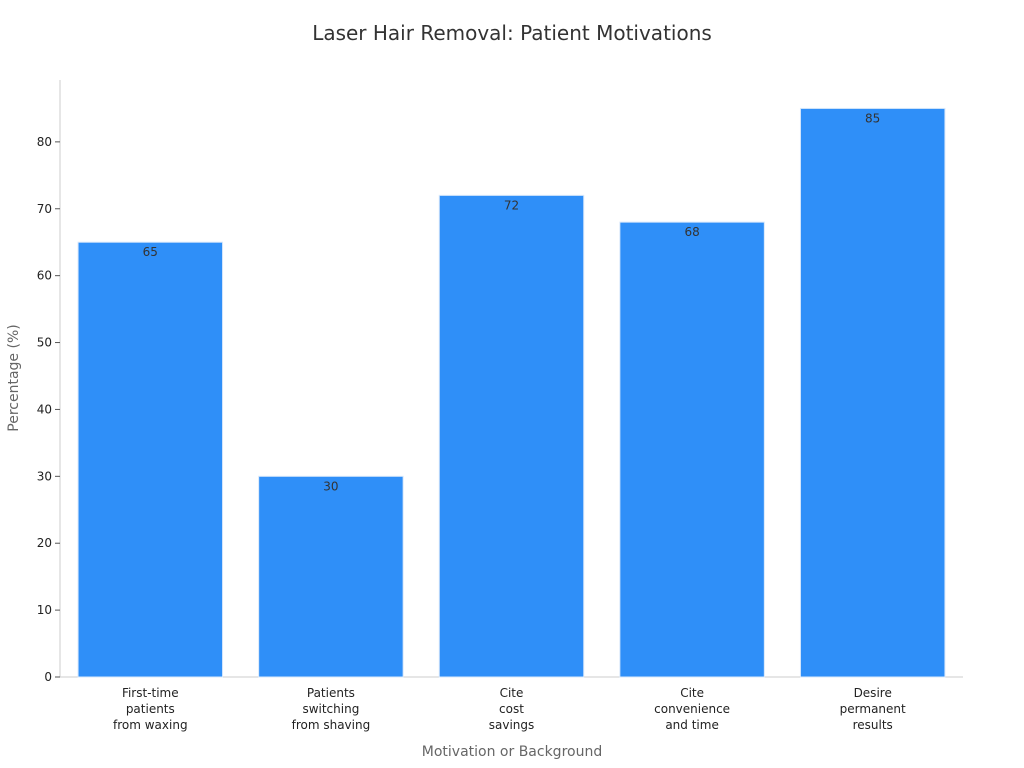 Image resolution: width=1024 pixels, height=768 pixels. Describe the element at coordinates (512, 709) in the screenshot. I see `x-tick-label: Cite cost savings` at that location.